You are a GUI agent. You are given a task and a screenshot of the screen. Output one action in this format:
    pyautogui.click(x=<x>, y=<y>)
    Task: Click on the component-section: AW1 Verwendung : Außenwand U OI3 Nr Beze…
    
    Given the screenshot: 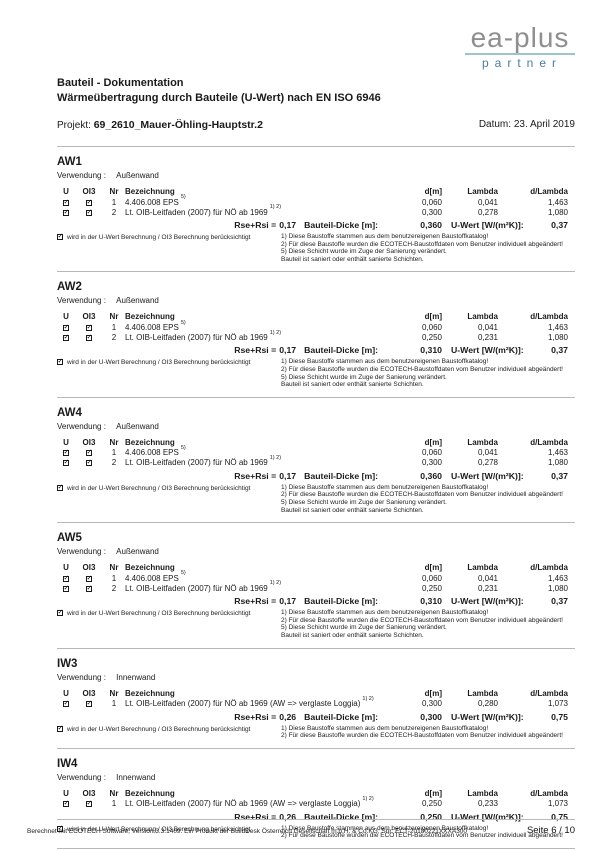 What is the action you would take?
    pyautogui.click(x=316, y=210)
    